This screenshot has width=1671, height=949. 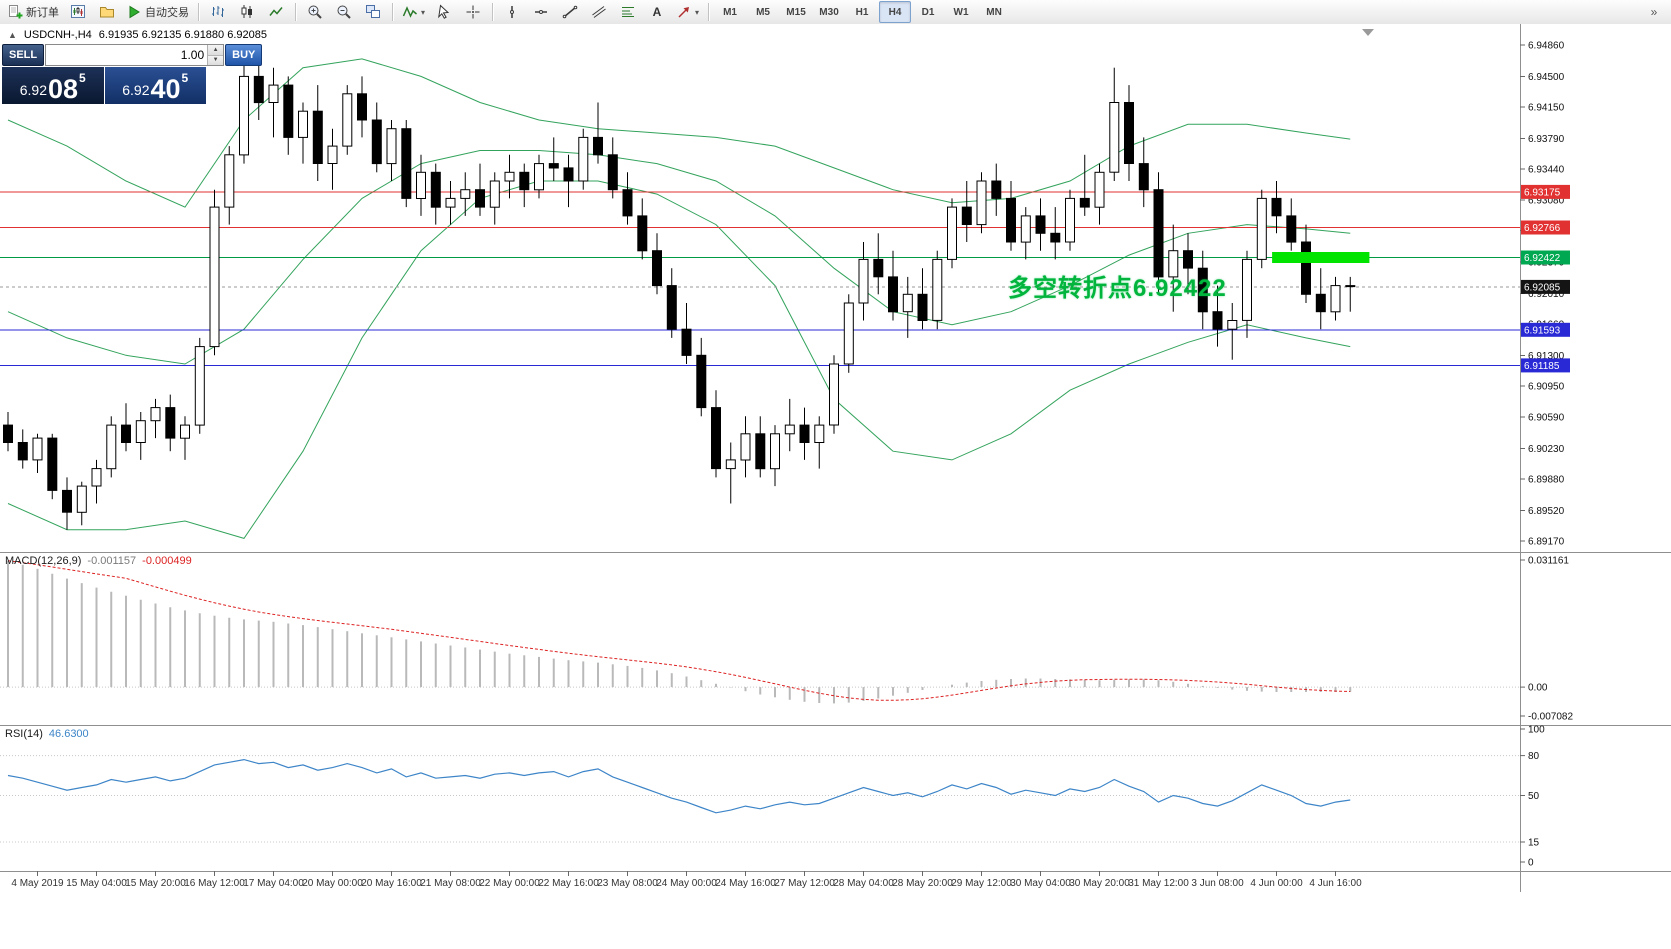 What do you see at coordinates (994, 12) in the screenshot?
I see `toolbar-button-timeframe-mn: MN` at bounding box center [994, 12].